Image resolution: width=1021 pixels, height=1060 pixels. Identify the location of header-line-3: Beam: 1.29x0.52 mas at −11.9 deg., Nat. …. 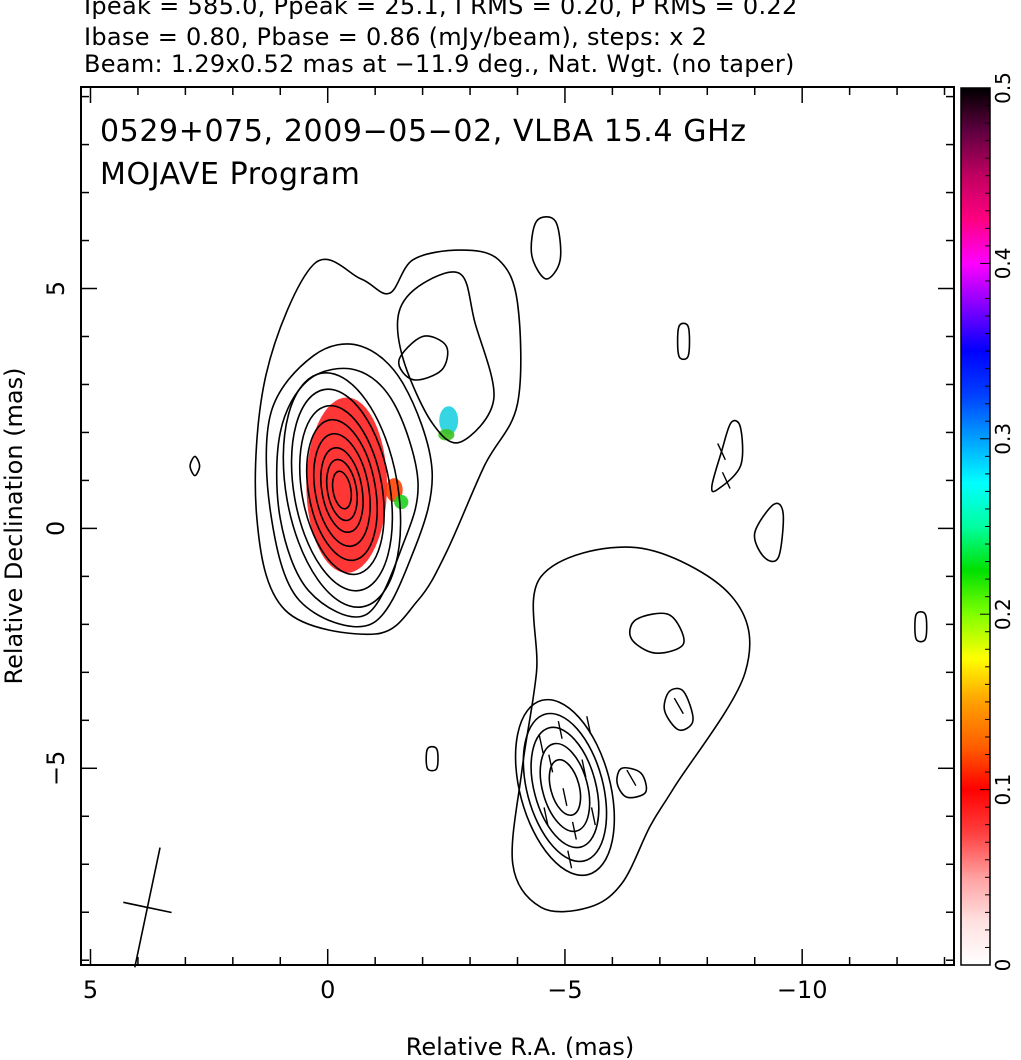
(439, 64).